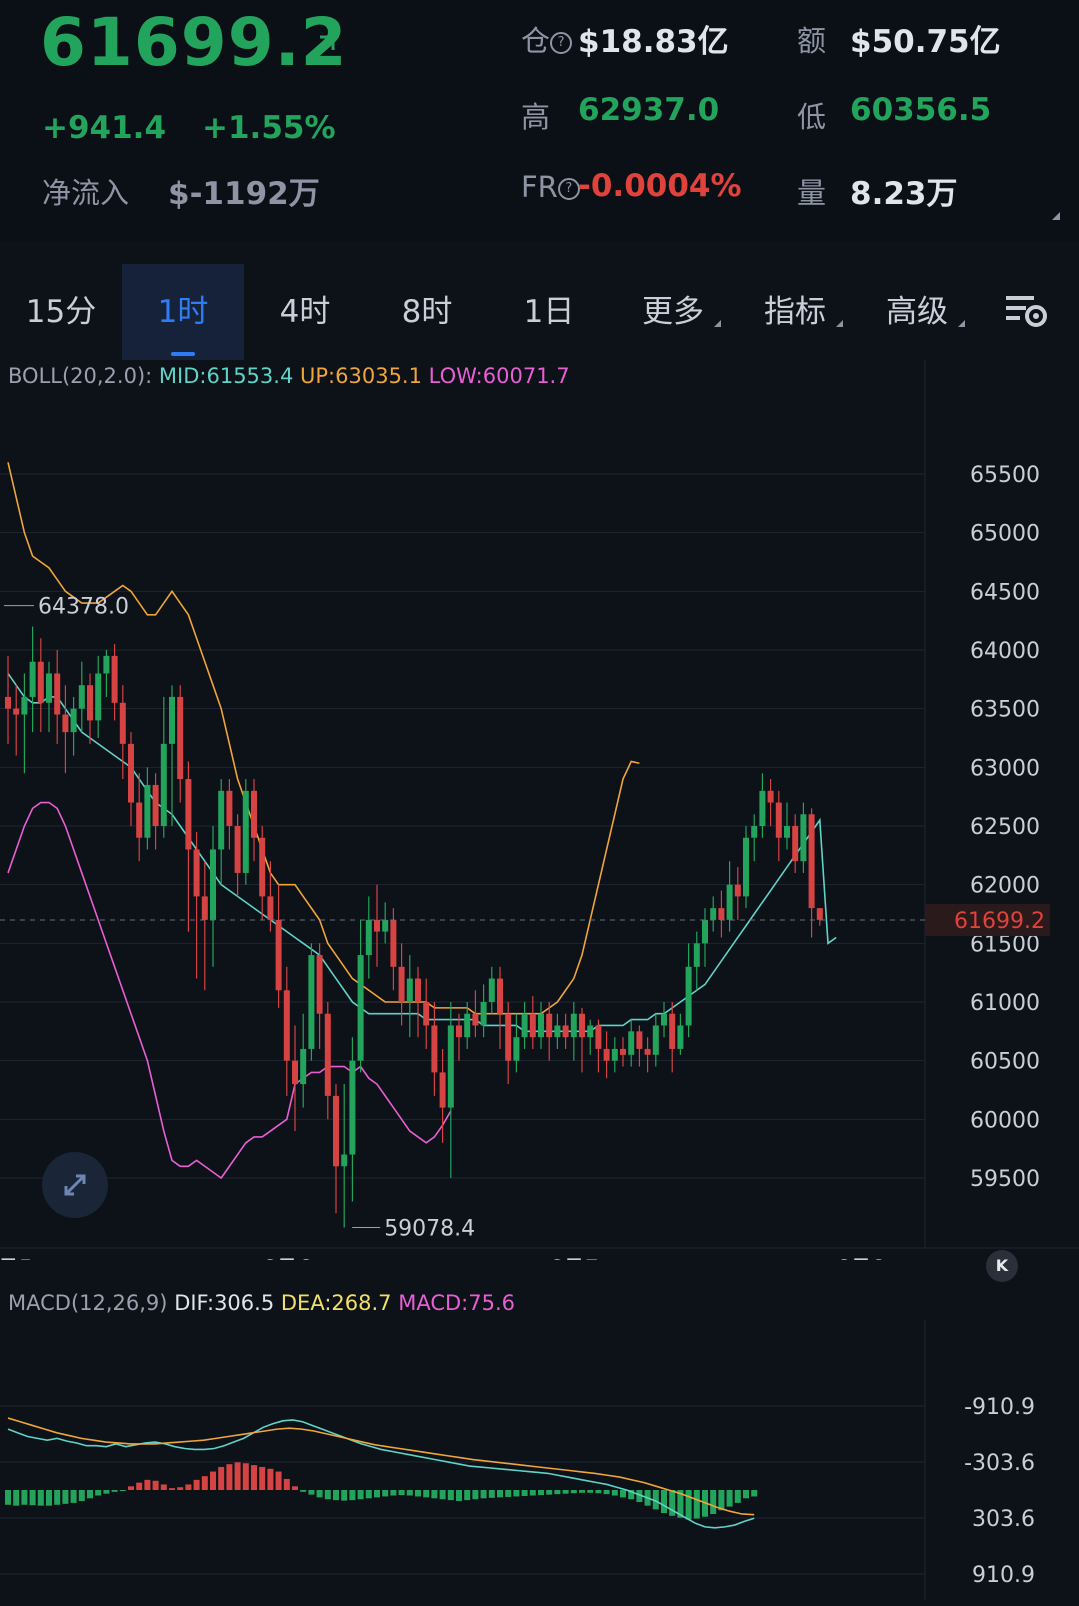  Describe the element at coordinates (305, 312) in the screenshot. I see `tab-4h: 4时` at that location.